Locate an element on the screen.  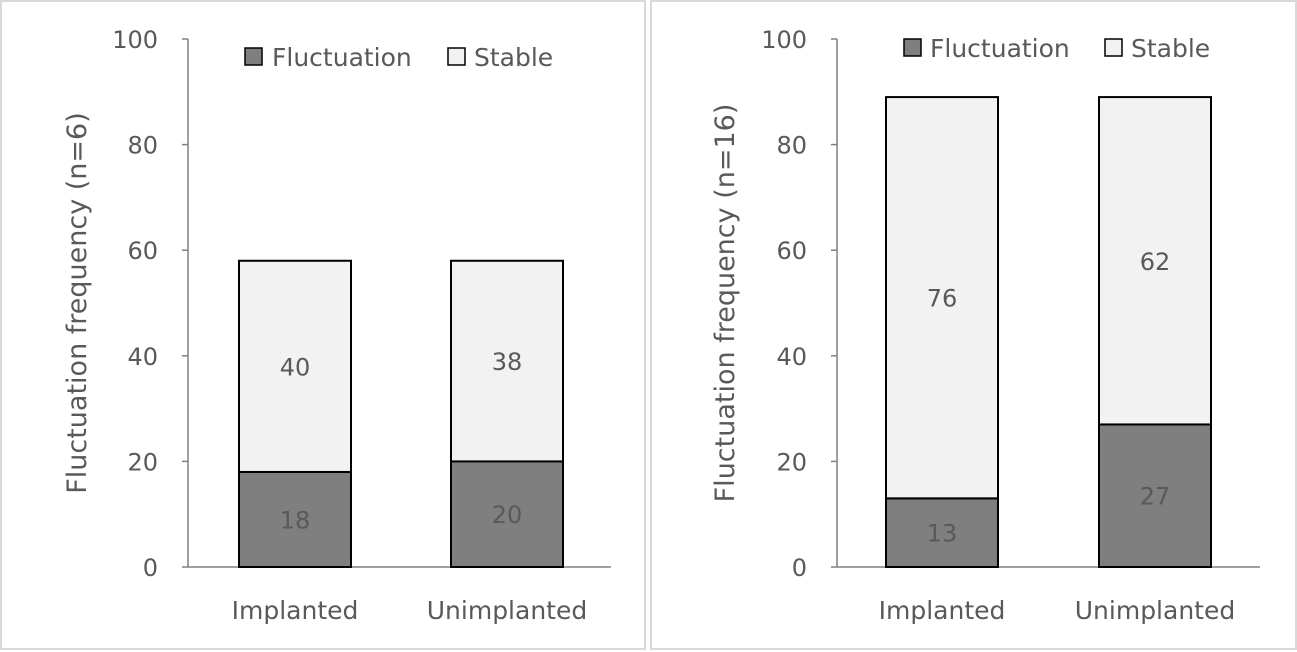
data-label: 38 is located at coordinates (507, 362).